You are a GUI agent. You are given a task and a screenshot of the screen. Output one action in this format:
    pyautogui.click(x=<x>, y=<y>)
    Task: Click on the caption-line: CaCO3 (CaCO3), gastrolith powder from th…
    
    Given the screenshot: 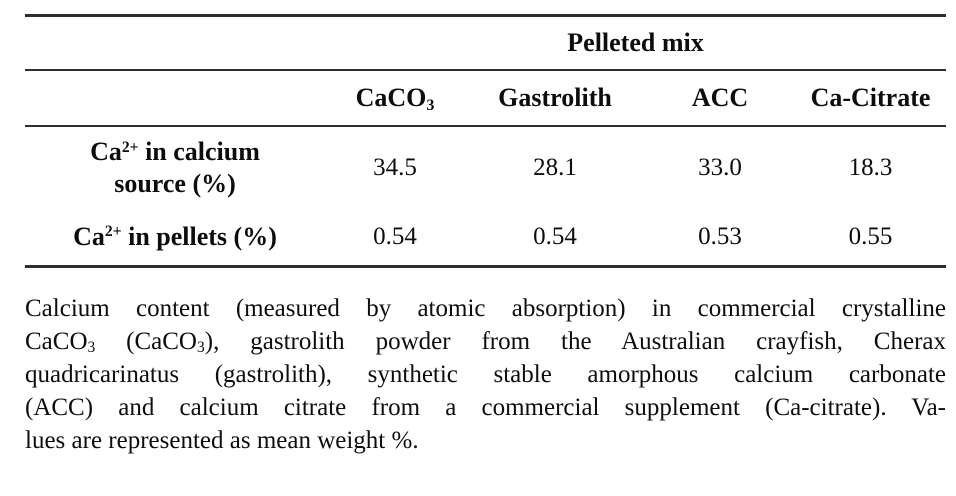 What is the action you would take?
    pyautogui.click(x=486, y=342)
    